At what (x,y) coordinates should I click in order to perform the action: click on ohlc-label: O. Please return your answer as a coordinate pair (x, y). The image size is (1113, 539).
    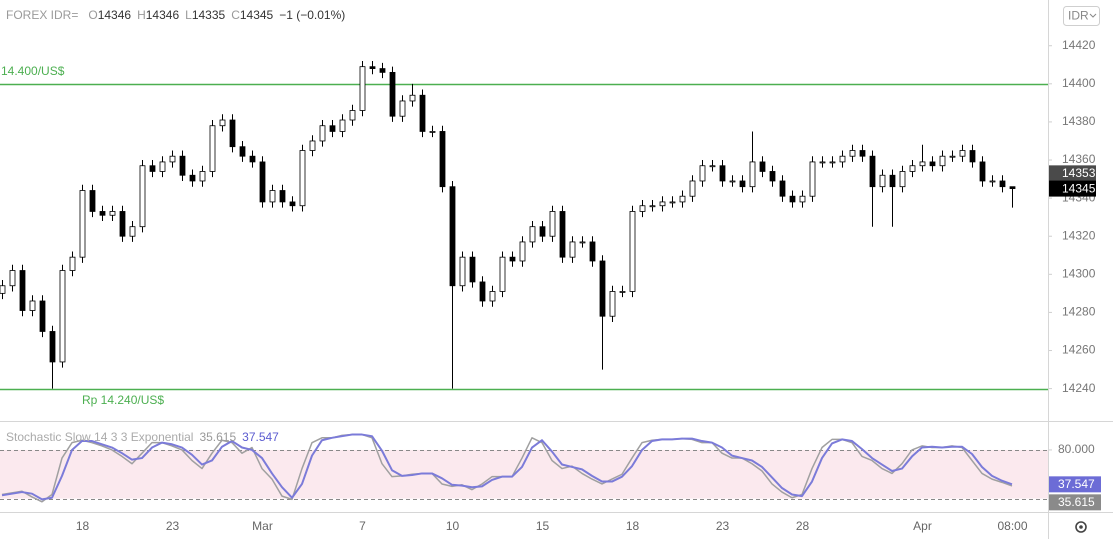
    Looking at the image, I should click on (92, 15).